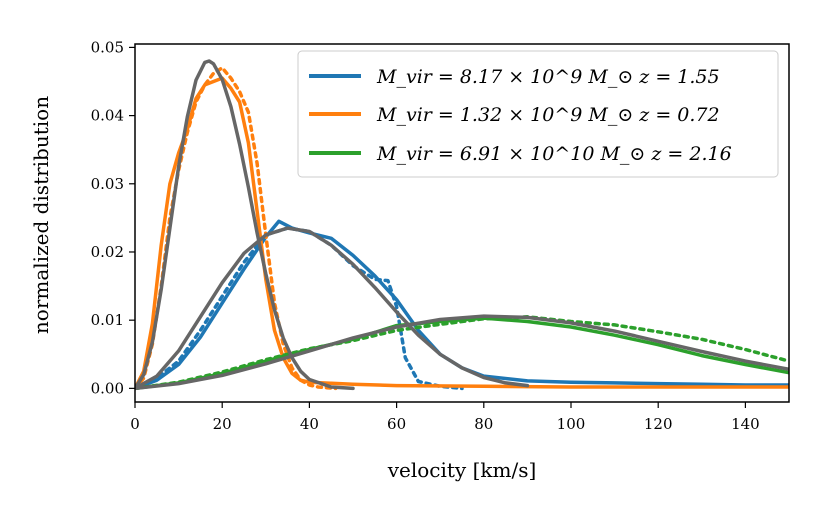  I want to click on y-tick-label: 0.03, so click(107, 184).